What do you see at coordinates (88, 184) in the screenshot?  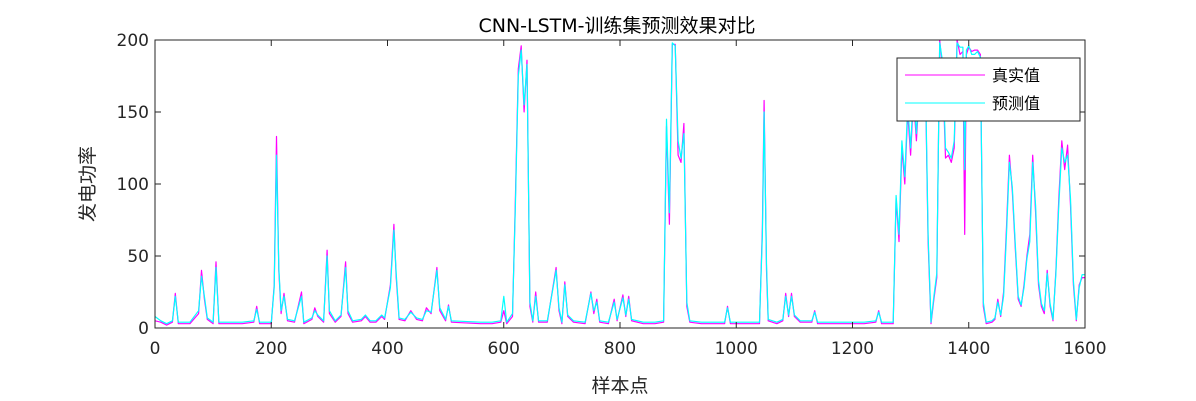 I see `y-axis-label: 发电功率` at bounding box center [88, 184].